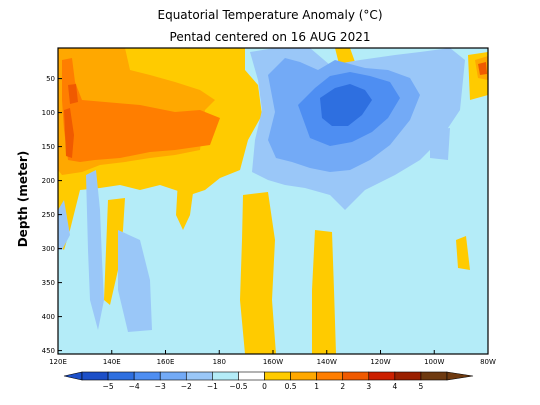  Describe the element at coordinates (273, 362) in the screenshot. I see `x-tick-label: 160W` at that location.